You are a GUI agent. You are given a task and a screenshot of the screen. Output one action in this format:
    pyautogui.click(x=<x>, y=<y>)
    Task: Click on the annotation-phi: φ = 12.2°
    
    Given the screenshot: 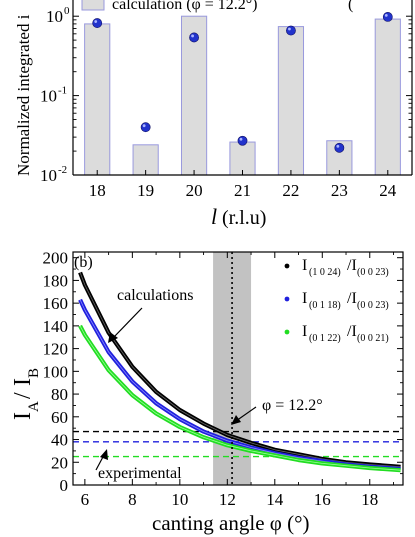 What is the action you would take?
    pyautogui.click(x=292, y=405)
    